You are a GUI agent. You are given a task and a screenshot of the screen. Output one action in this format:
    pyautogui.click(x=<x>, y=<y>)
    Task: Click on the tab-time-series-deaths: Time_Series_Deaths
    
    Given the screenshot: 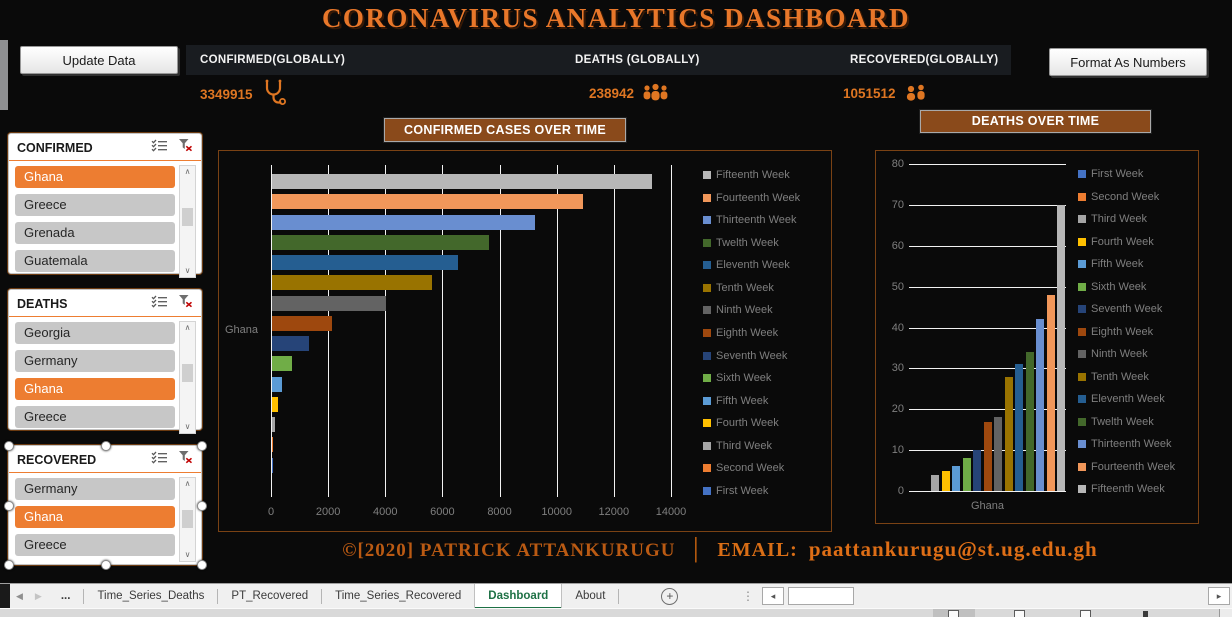 What is the action you would take?
    pyautogui.click(x=151, y=596)
    